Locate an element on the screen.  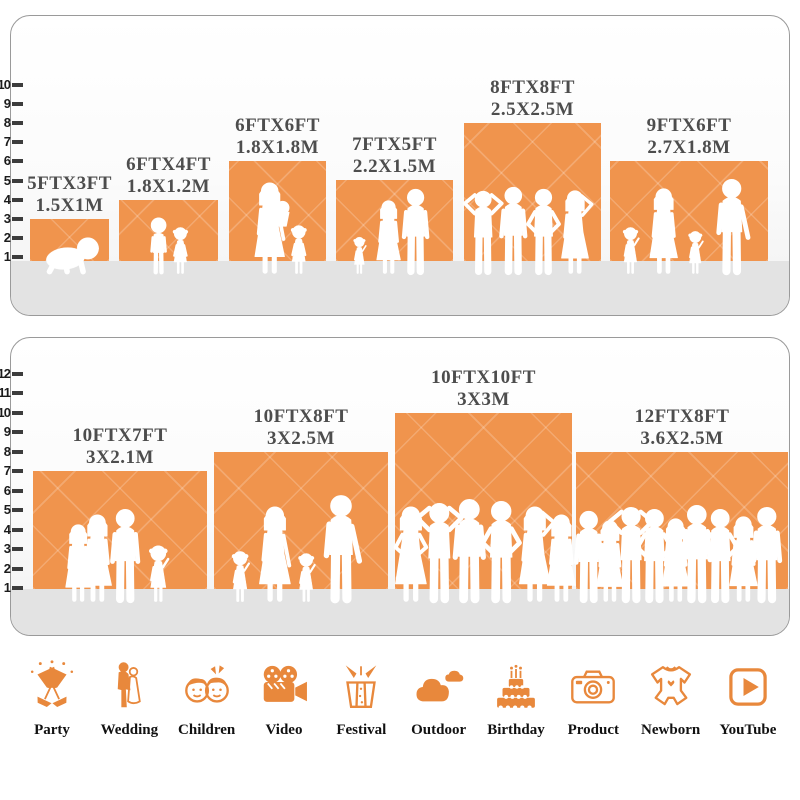
backdrop-bar: 5FTX3FT 1.5X1M is located at coordinates (69, 224).